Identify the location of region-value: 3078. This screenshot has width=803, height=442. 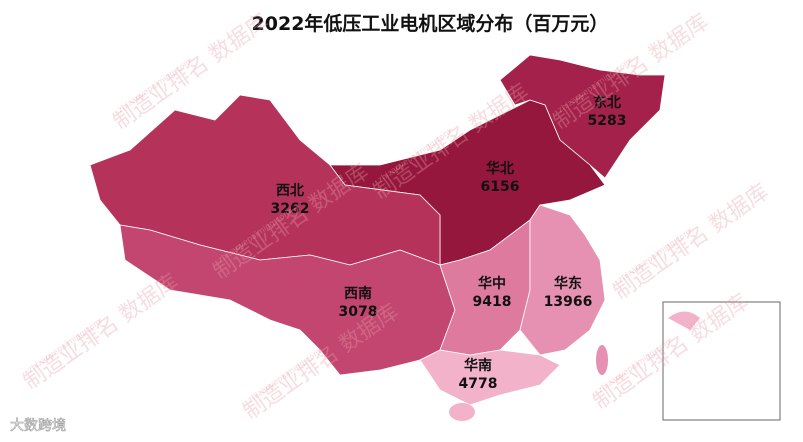
(358, 312).